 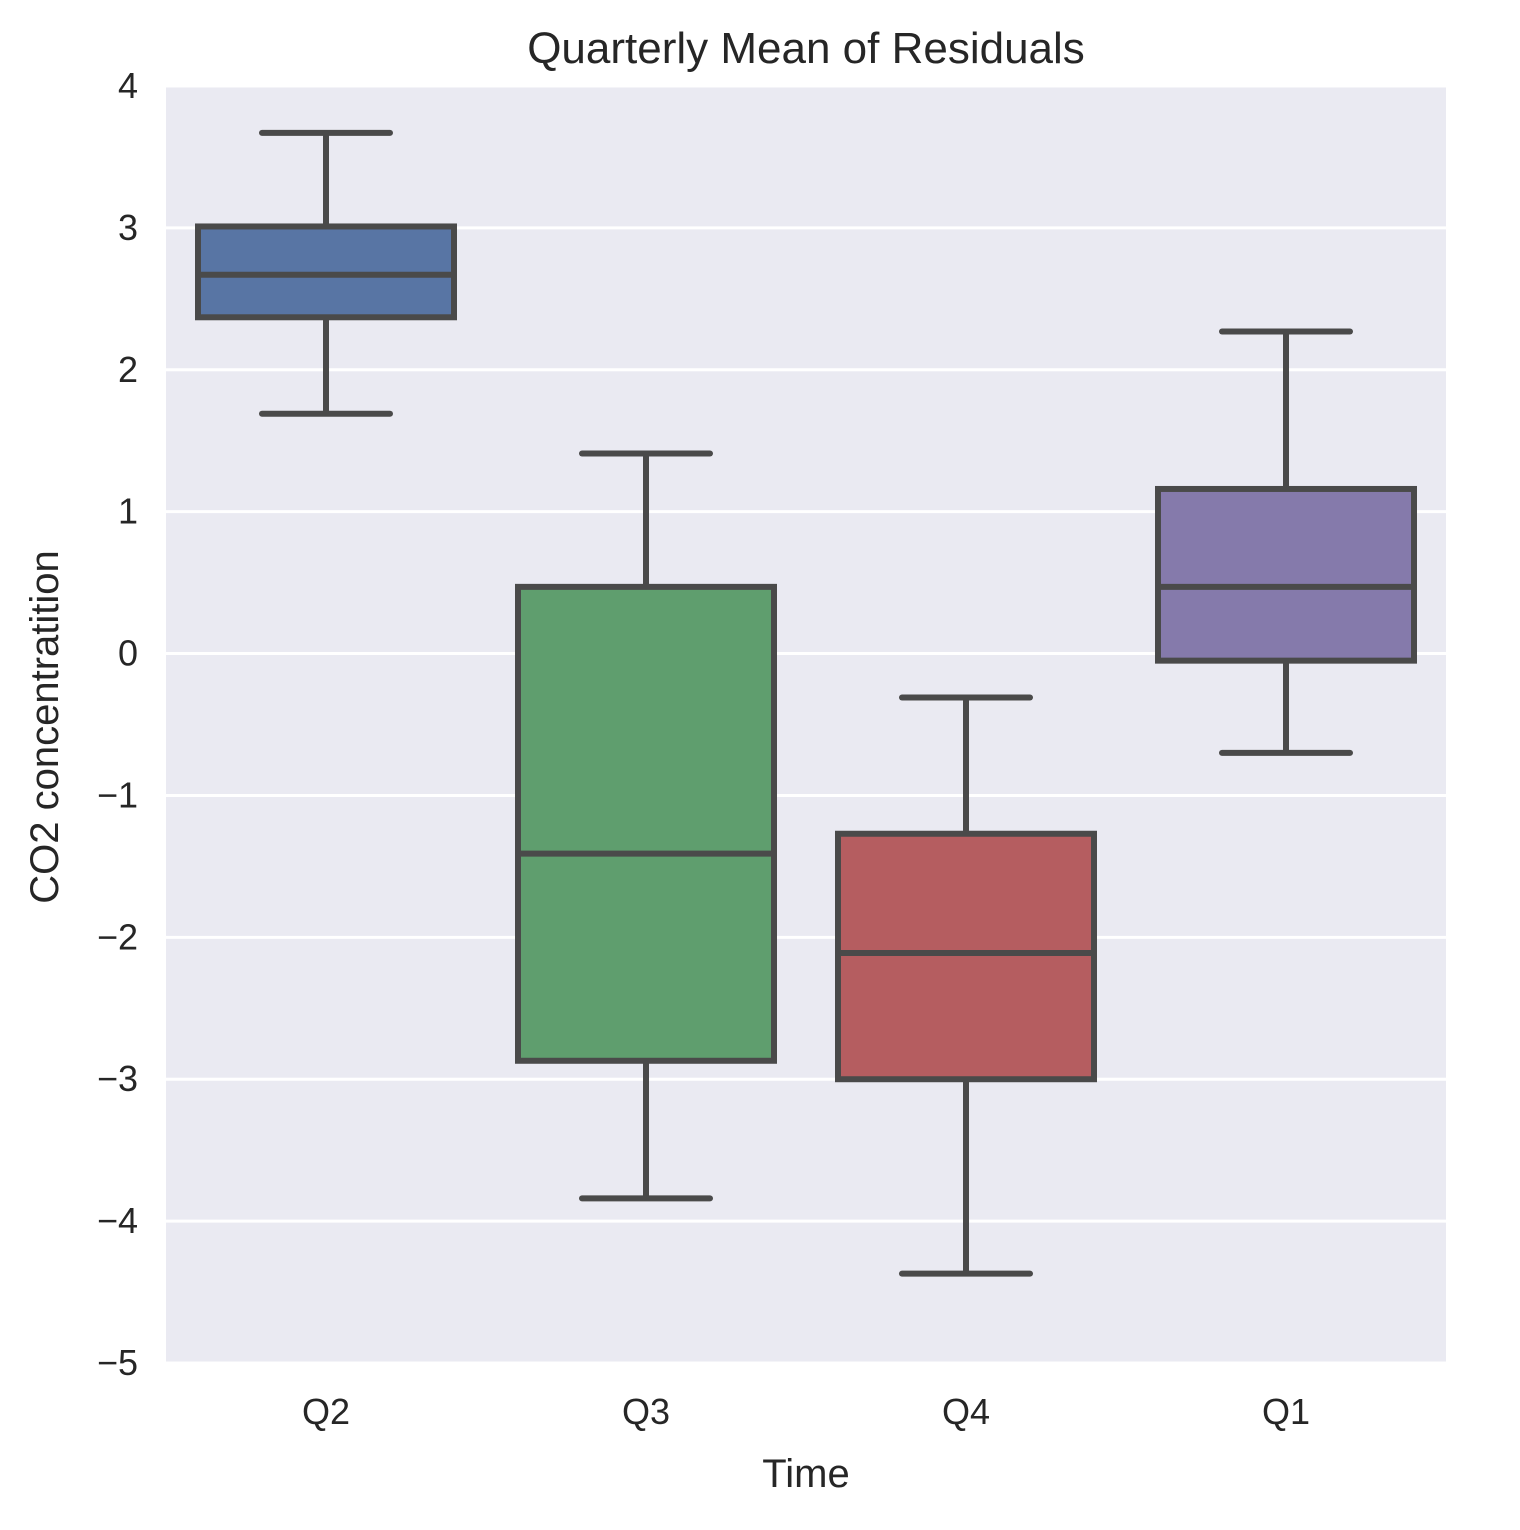 I want to click on x-axis-label: Time, so click(x=805, y=1474).